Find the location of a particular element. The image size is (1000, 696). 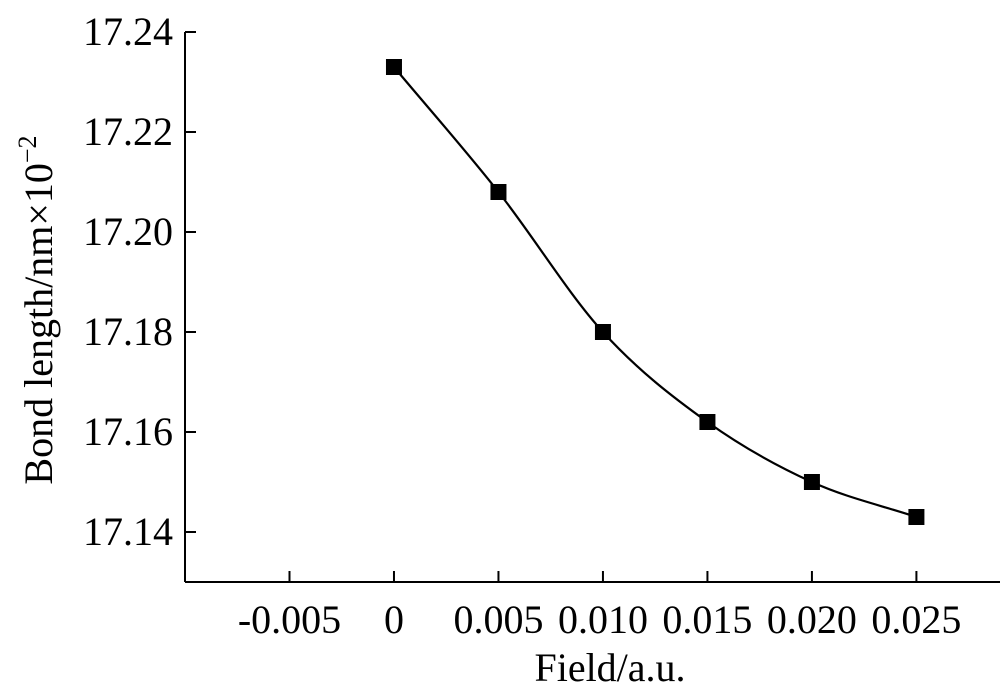

x-tick-label: 0 is located at coordinates (394, 619).